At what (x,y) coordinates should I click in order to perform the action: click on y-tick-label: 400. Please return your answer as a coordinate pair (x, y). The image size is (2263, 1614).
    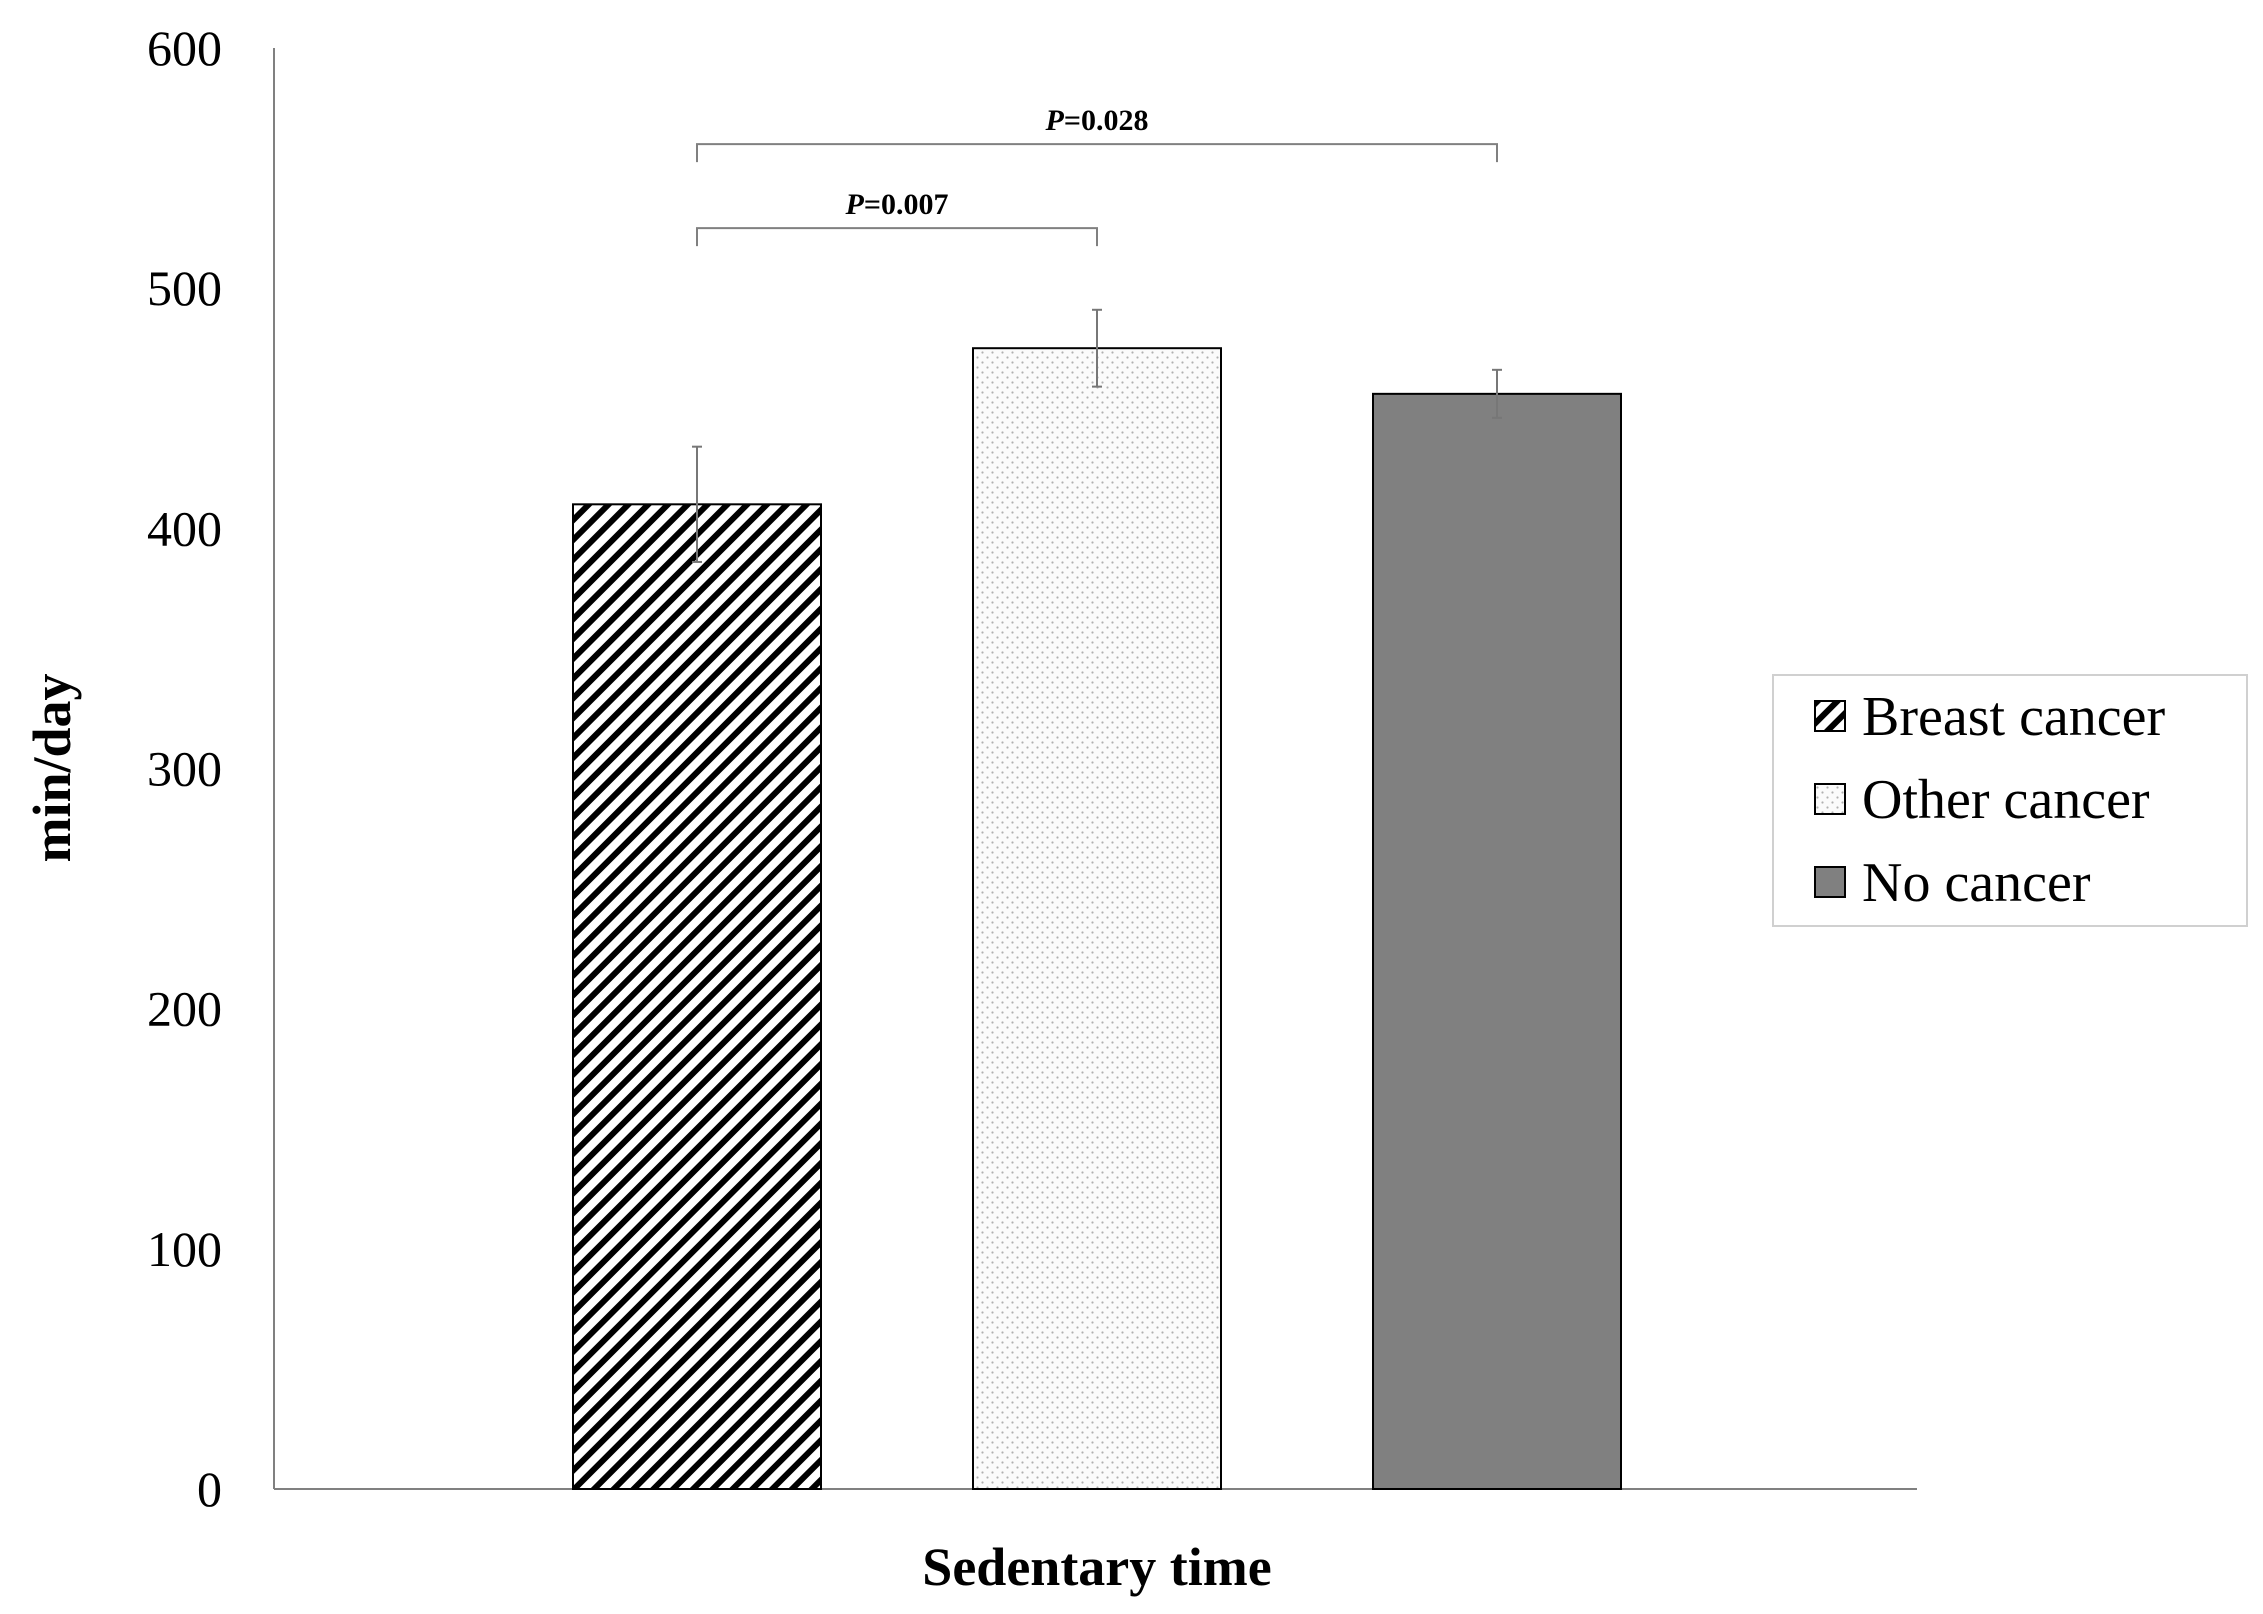
    Looking at the image, I should click on (184, 528).